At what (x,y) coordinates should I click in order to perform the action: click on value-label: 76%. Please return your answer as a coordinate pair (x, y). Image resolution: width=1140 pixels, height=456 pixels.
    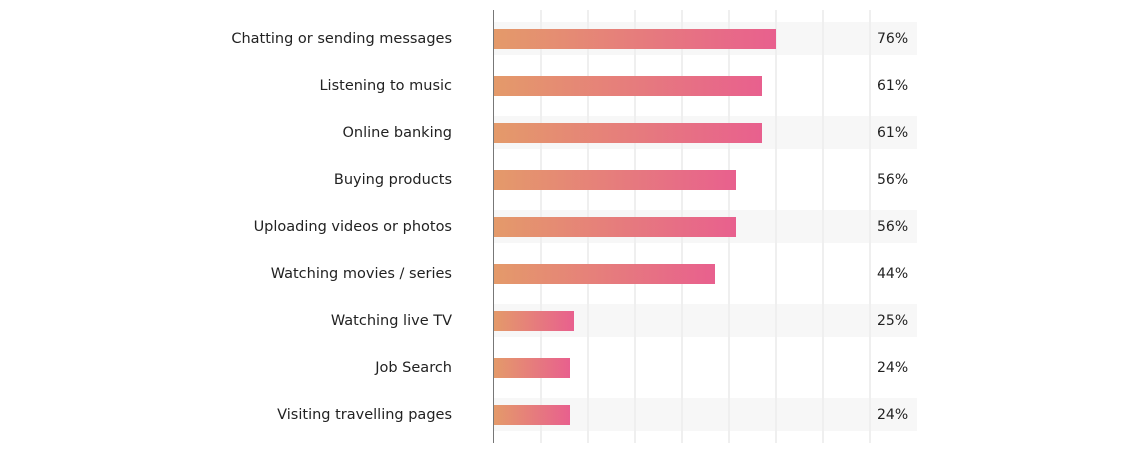
    Looking at the image, I should click on (893, 39).